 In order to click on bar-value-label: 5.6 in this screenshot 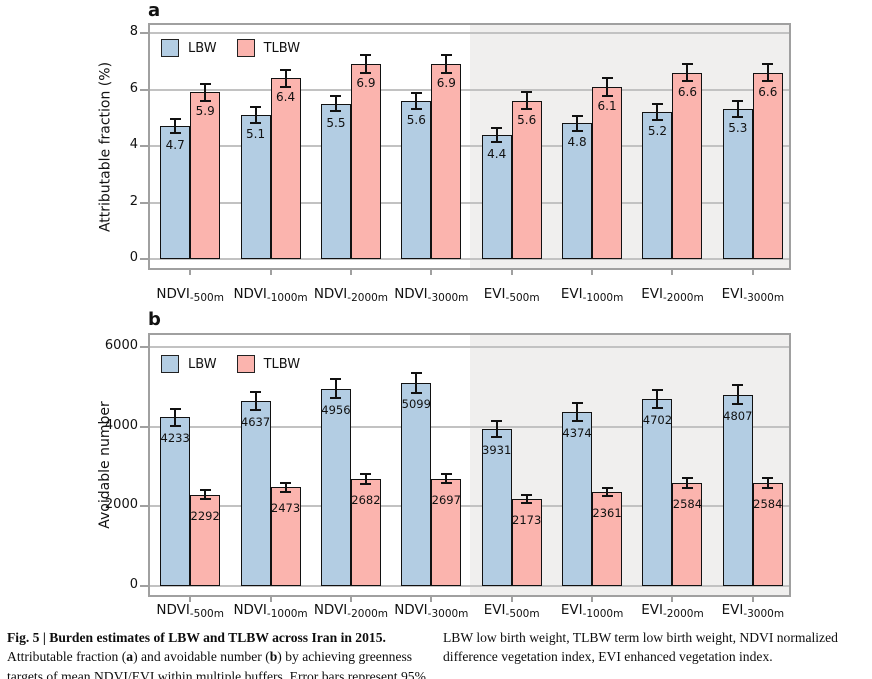, I will do `click(416, 119)`.